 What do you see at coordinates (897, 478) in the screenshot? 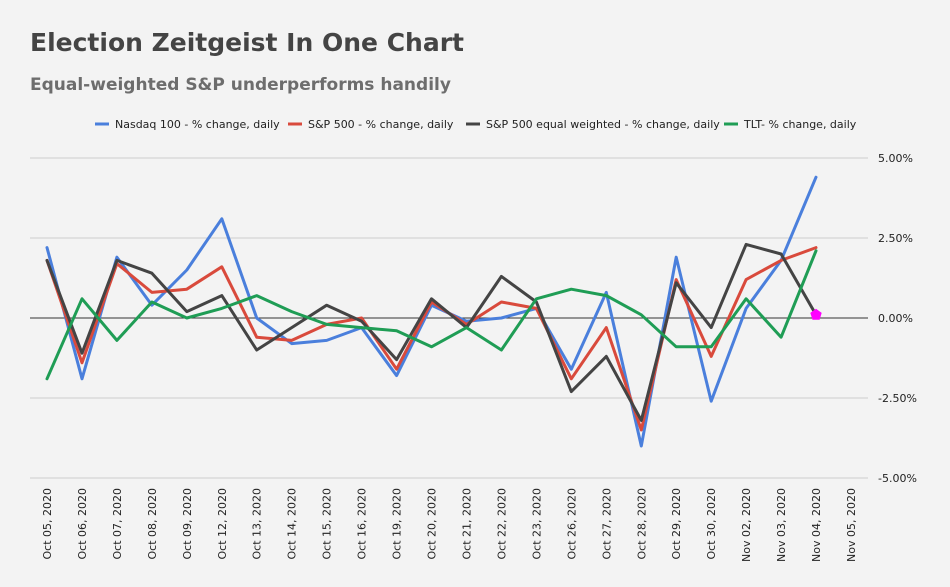
I see `y-tick-label: -5.00%` at bounding box center [897, 478].